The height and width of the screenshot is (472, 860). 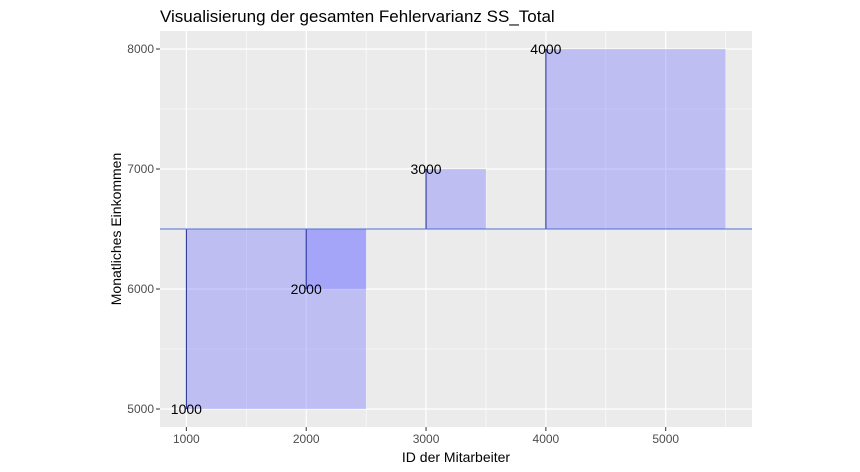 What do you see at coordinates (545, 49) in the screenshot?
I see `point-label: 4000` at bounding box center [545, 49].